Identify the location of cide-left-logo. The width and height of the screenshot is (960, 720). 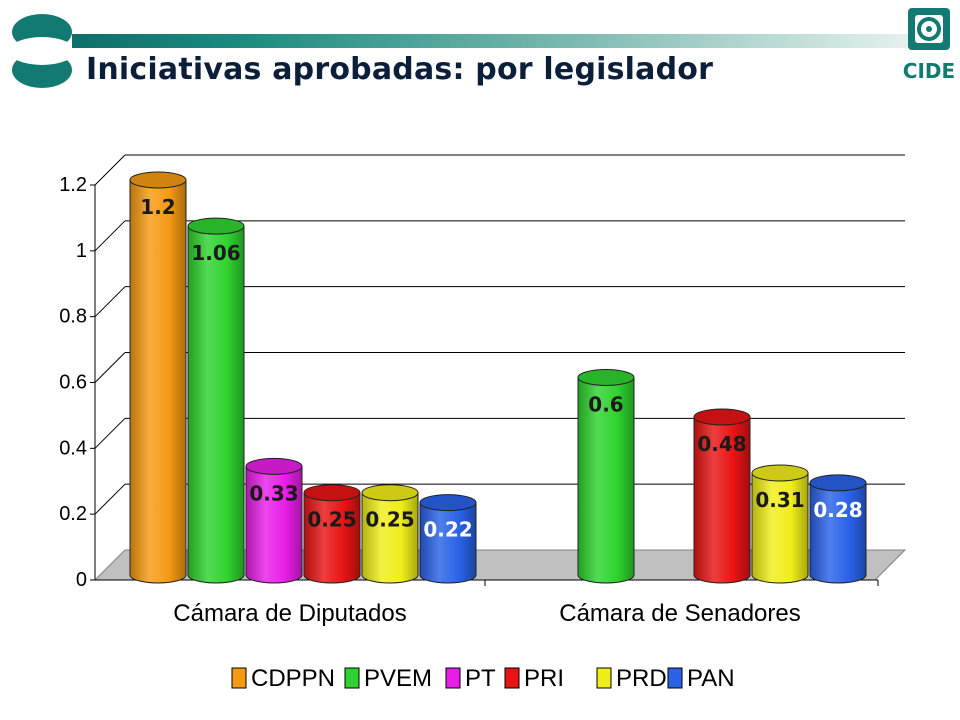
(43, 49).